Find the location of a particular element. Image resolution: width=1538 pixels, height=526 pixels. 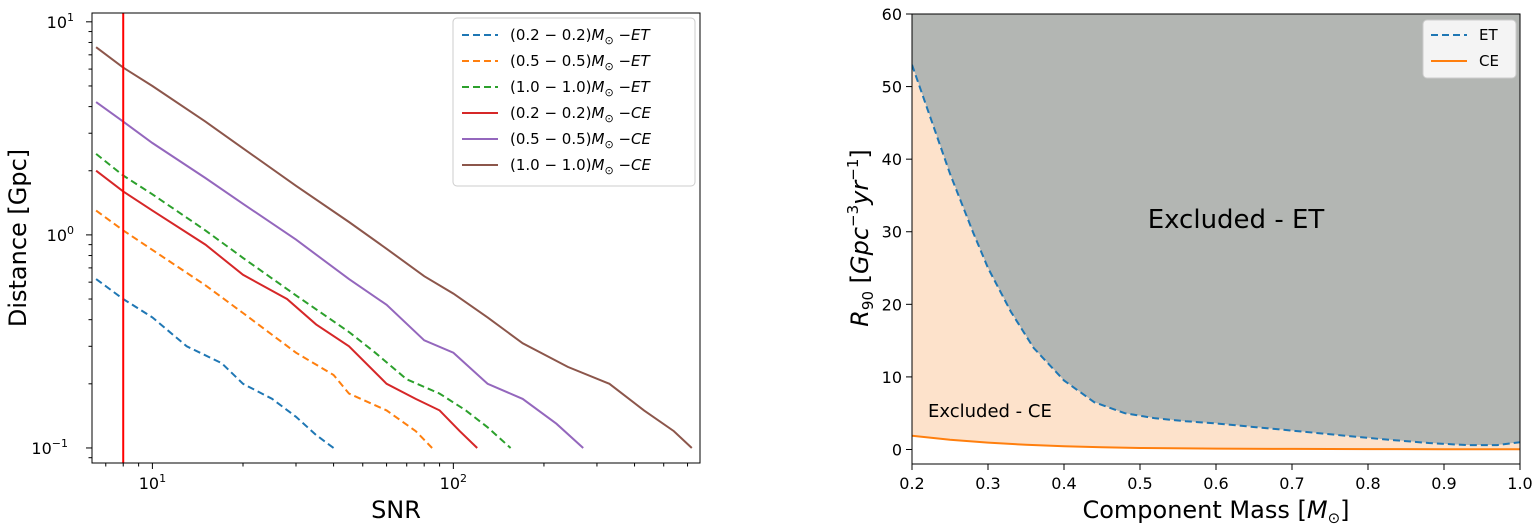

right-ylabel: R90 [Gpc−3yr−1] is located at coordinates (860, 238).